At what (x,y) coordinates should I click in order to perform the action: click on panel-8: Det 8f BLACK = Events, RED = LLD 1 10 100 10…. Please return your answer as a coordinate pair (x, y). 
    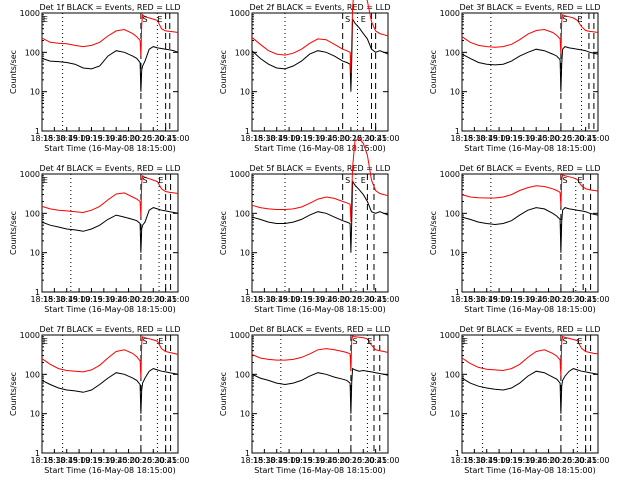
    Looking at the image, I should click on (309, 400).